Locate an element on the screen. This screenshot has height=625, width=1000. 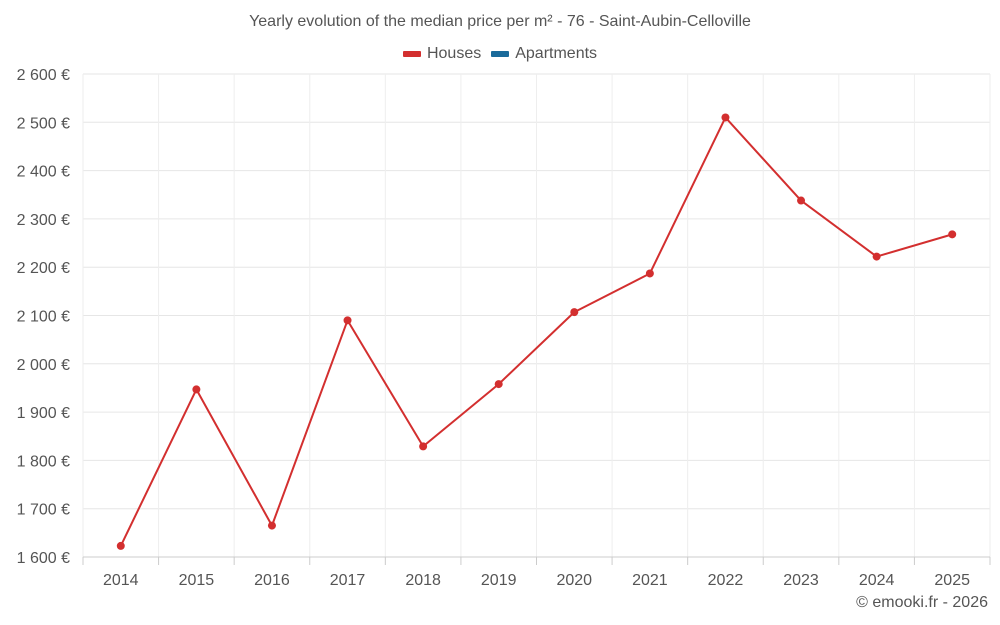
y-tick-label: 2 300 € is located at coordinates (43, 220).